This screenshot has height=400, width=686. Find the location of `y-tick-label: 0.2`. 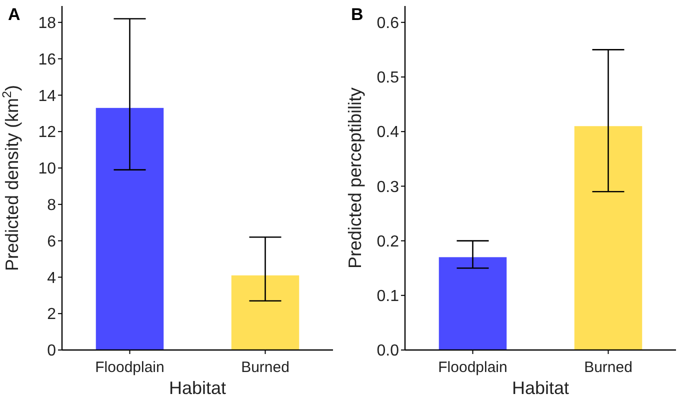

y-tick-label: 0.2 is located at coordinates (388, 241).